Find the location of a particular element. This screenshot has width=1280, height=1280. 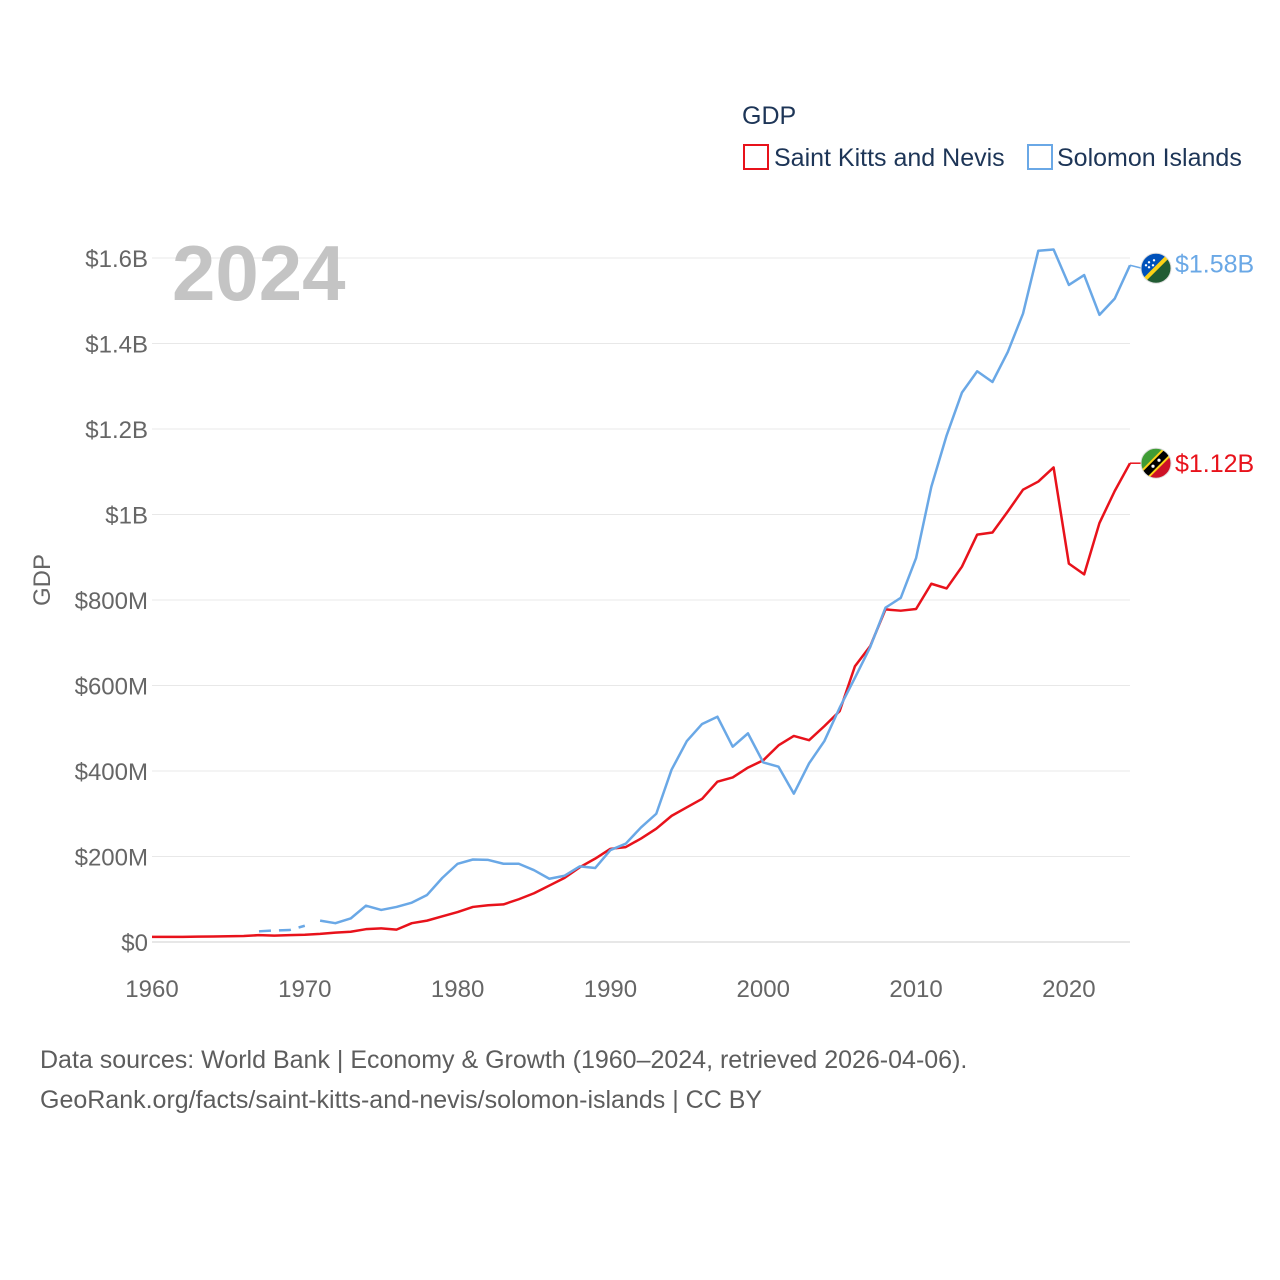

y-tick-label: $600M is located at coordinates (111, 687).